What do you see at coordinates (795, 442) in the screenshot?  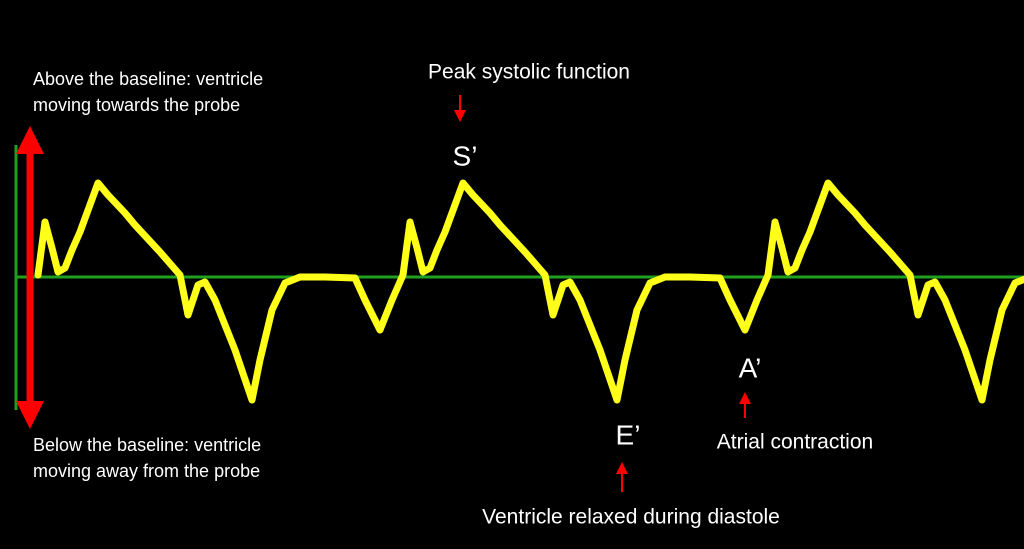 I see `a-label: Atrial contraction` at bounding box center [795, 442].